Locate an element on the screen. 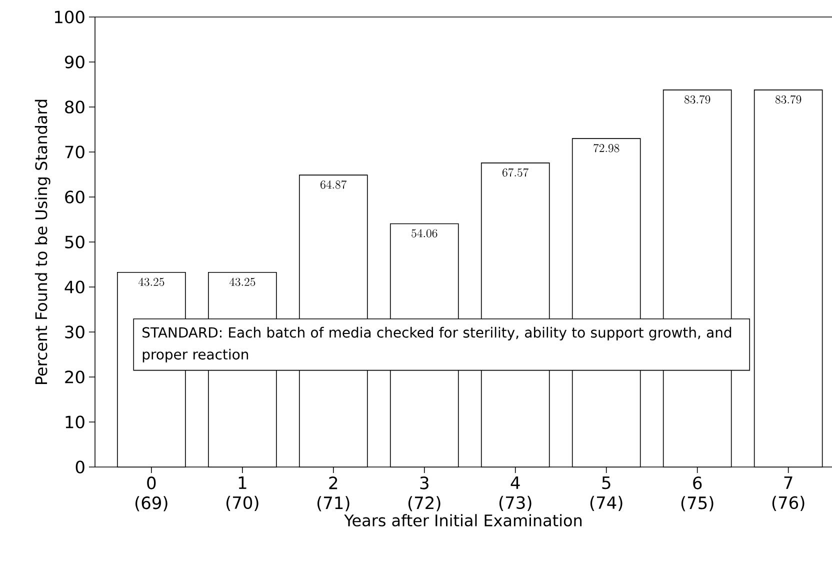 Image resolution: width=832 pixels, height=562 pixels. data-label: 54.06 is located at coordinates (425, 233).